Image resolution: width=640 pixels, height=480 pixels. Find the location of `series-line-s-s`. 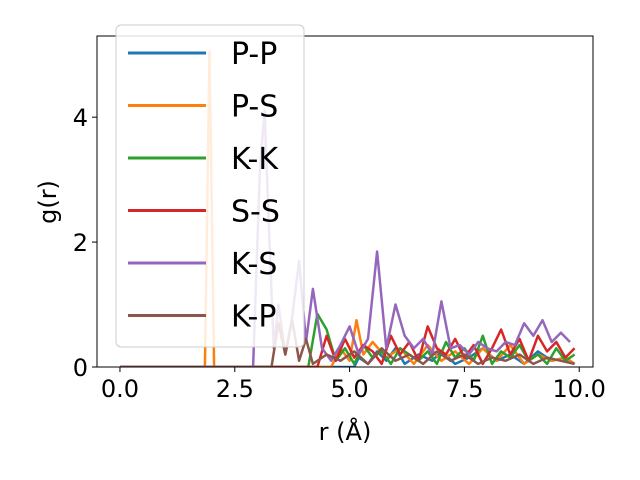

series-line-s-s is located at coordinates (348, 346).